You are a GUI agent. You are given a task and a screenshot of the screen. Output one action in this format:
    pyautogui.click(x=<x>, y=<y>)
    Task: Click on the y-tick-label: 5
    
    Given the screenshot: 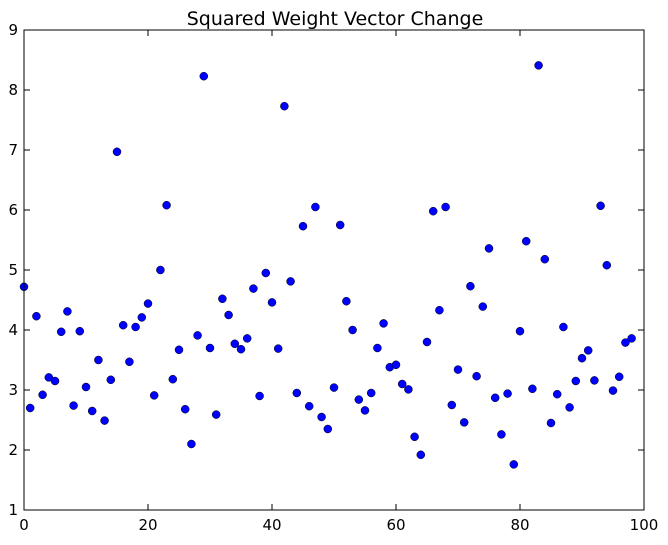 What is the action you would take?
    pyautogui.click(x=13, y=270)
    